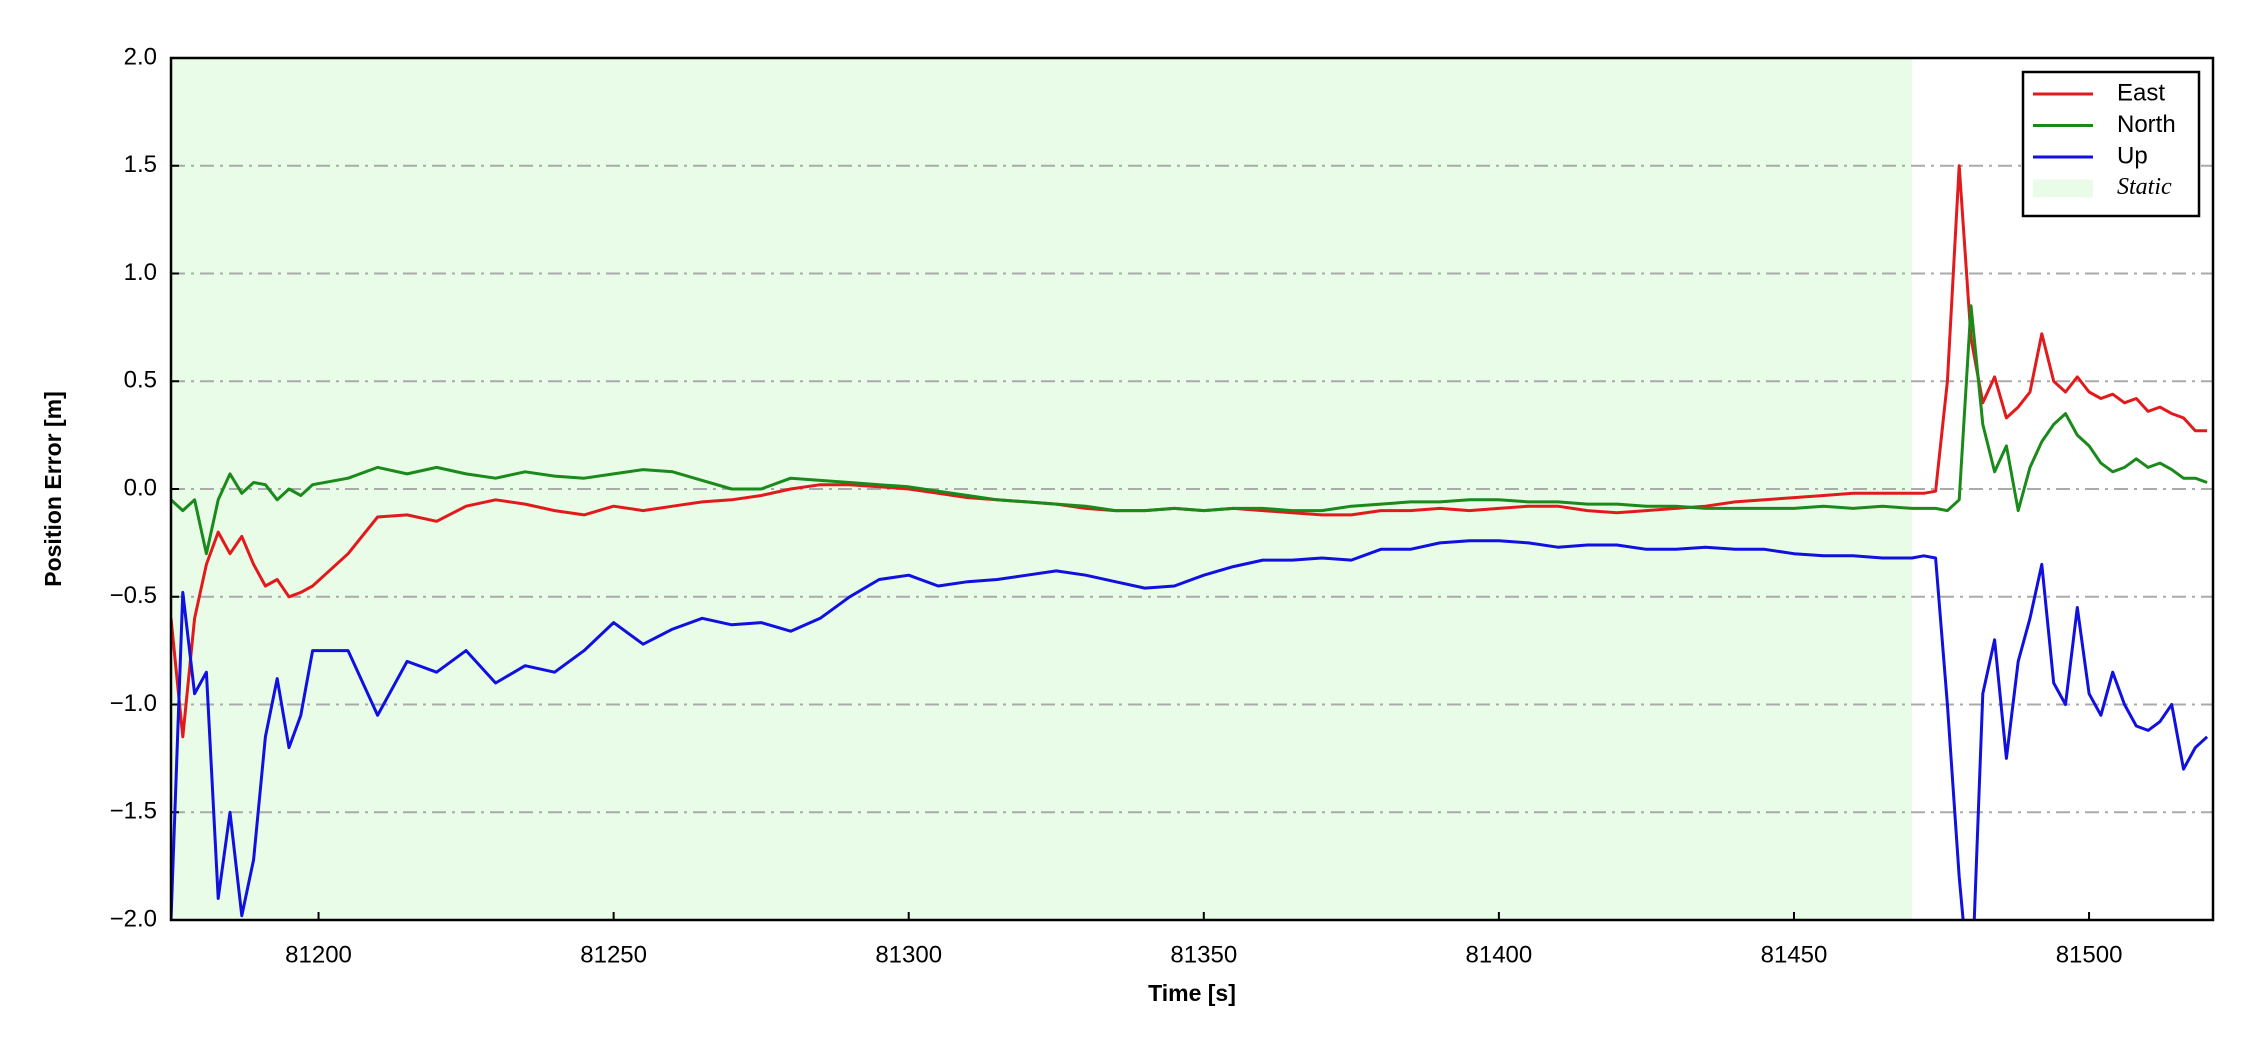  Describe the element at coordinates (140, 56) in the screenshot. I see `y-tick-label: 2.0` at that location.